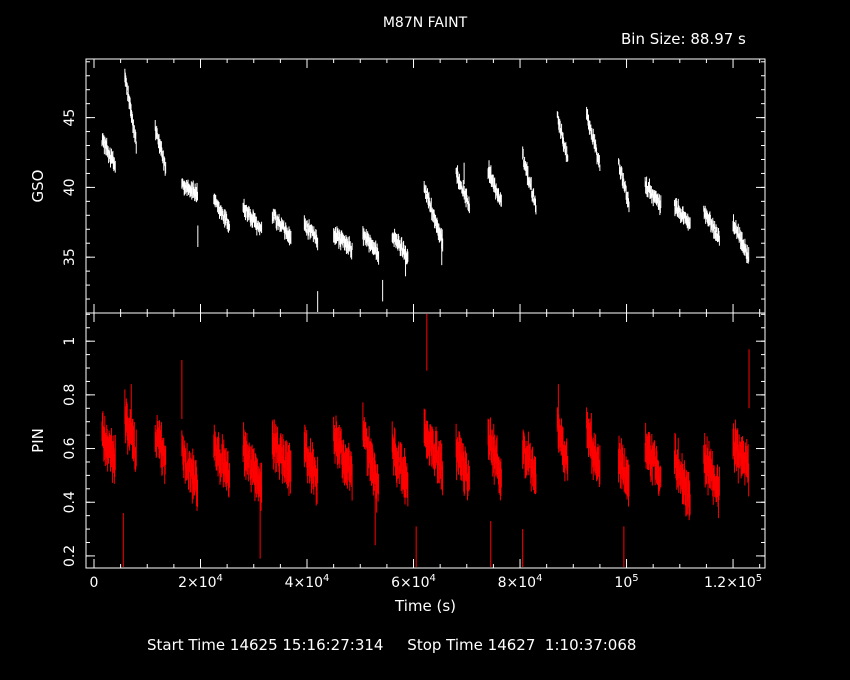 The width and height of the screenshot is (850, 680). What do you see at coordinates (38, 186) in the screenshot?
I see `top-y-axis-label: GSO` at bounding box center [38, 186].